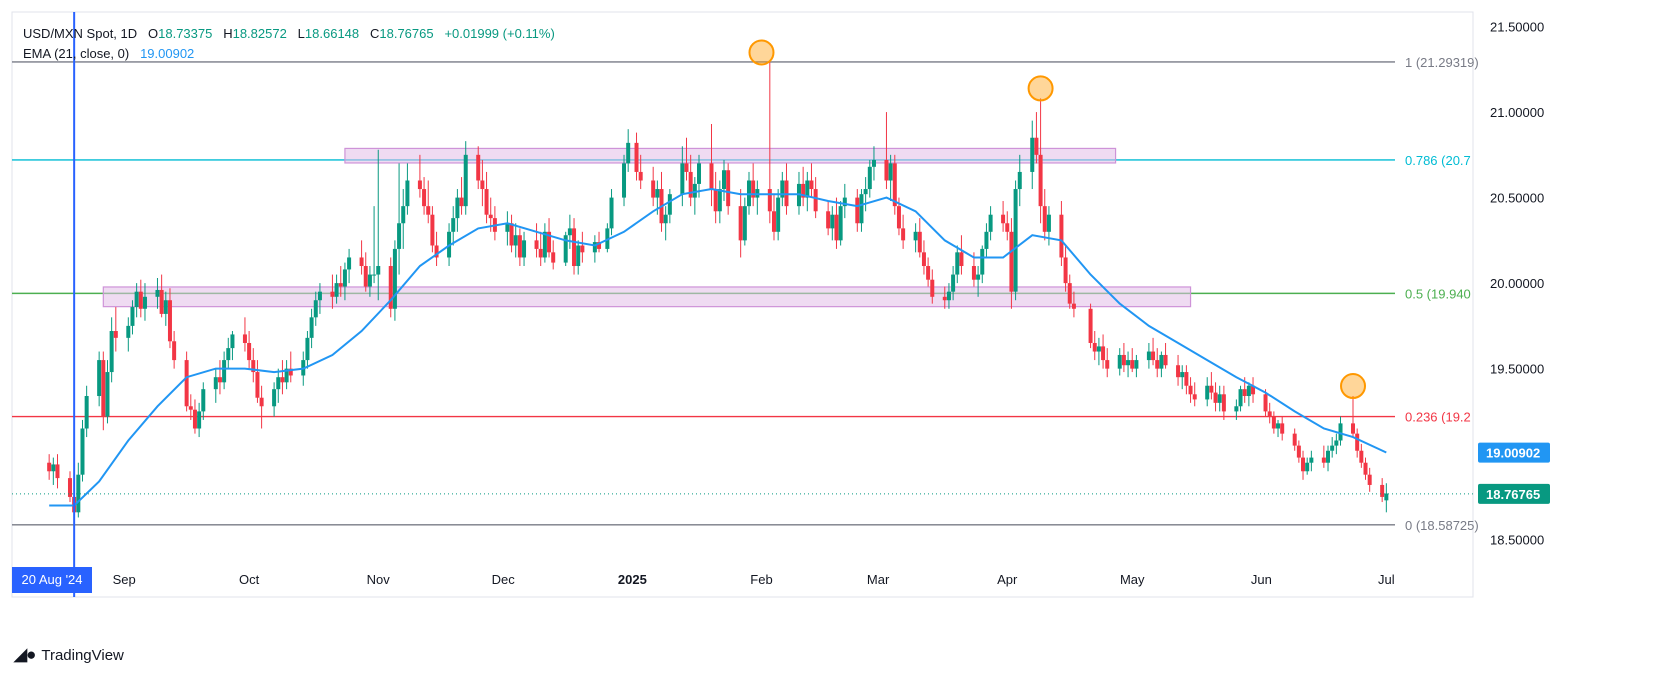 The height and width of the screenshot is (675, 1656). What do you see at coordinates (167, 53) in the screenshot?
I see `ema-value: 19.00902` at bounding box center [167, 53].